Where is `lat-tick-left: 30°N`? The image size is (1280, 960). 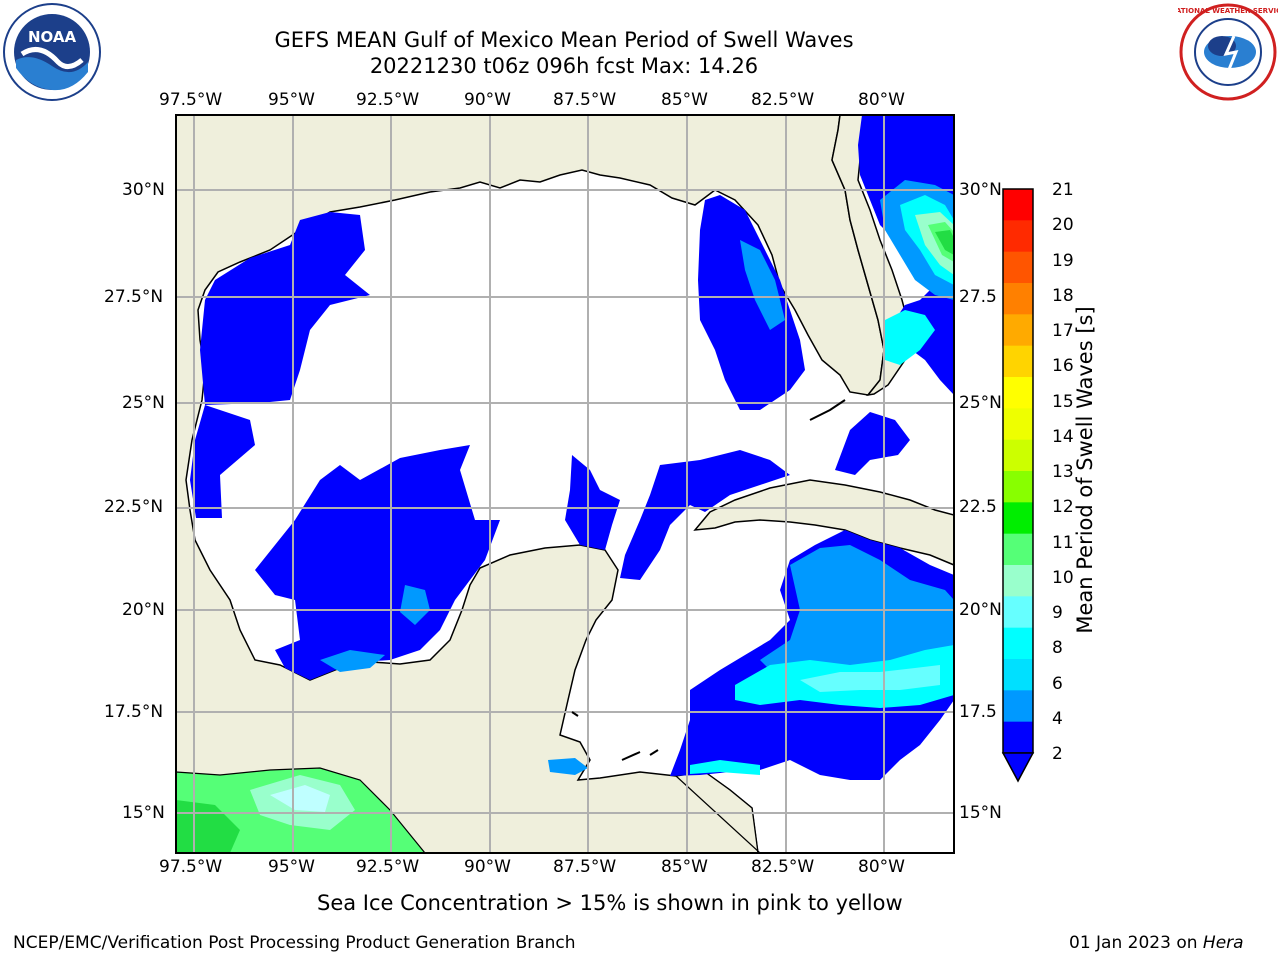
lat-tick-left: 30°N is located at coordinates (143, 190).